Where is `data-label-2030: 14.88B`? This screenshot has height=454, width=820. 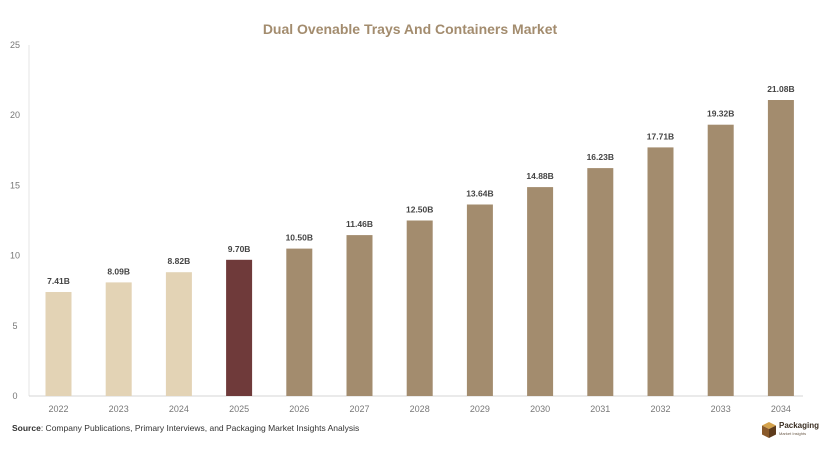
data-label-2030: 14.88B is located at coordinates (539, 176).